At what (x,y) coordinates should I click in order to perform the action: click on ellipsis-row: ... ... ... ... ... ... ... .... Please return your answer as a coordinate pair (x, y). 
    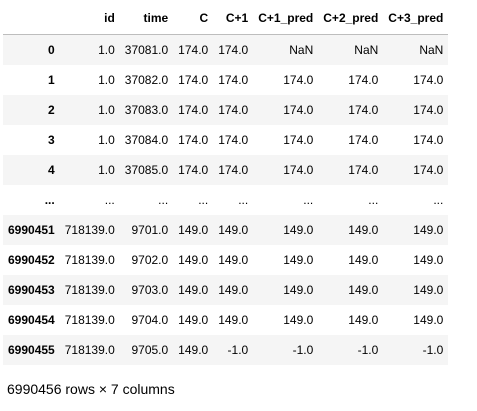
    Looking at the image, I should click on (226, 200).